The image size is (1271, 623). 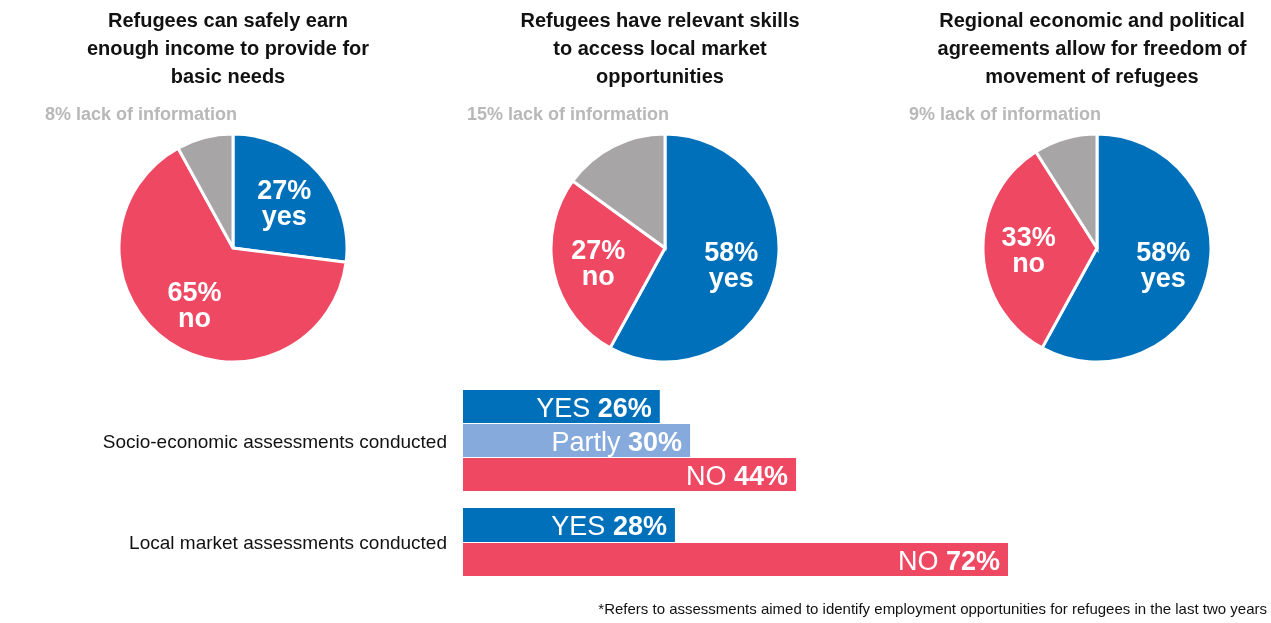 What do you see at coordinates (921, 114) in the screenshot?
I see `data-label: 9%` at bounding box center [921, 114].